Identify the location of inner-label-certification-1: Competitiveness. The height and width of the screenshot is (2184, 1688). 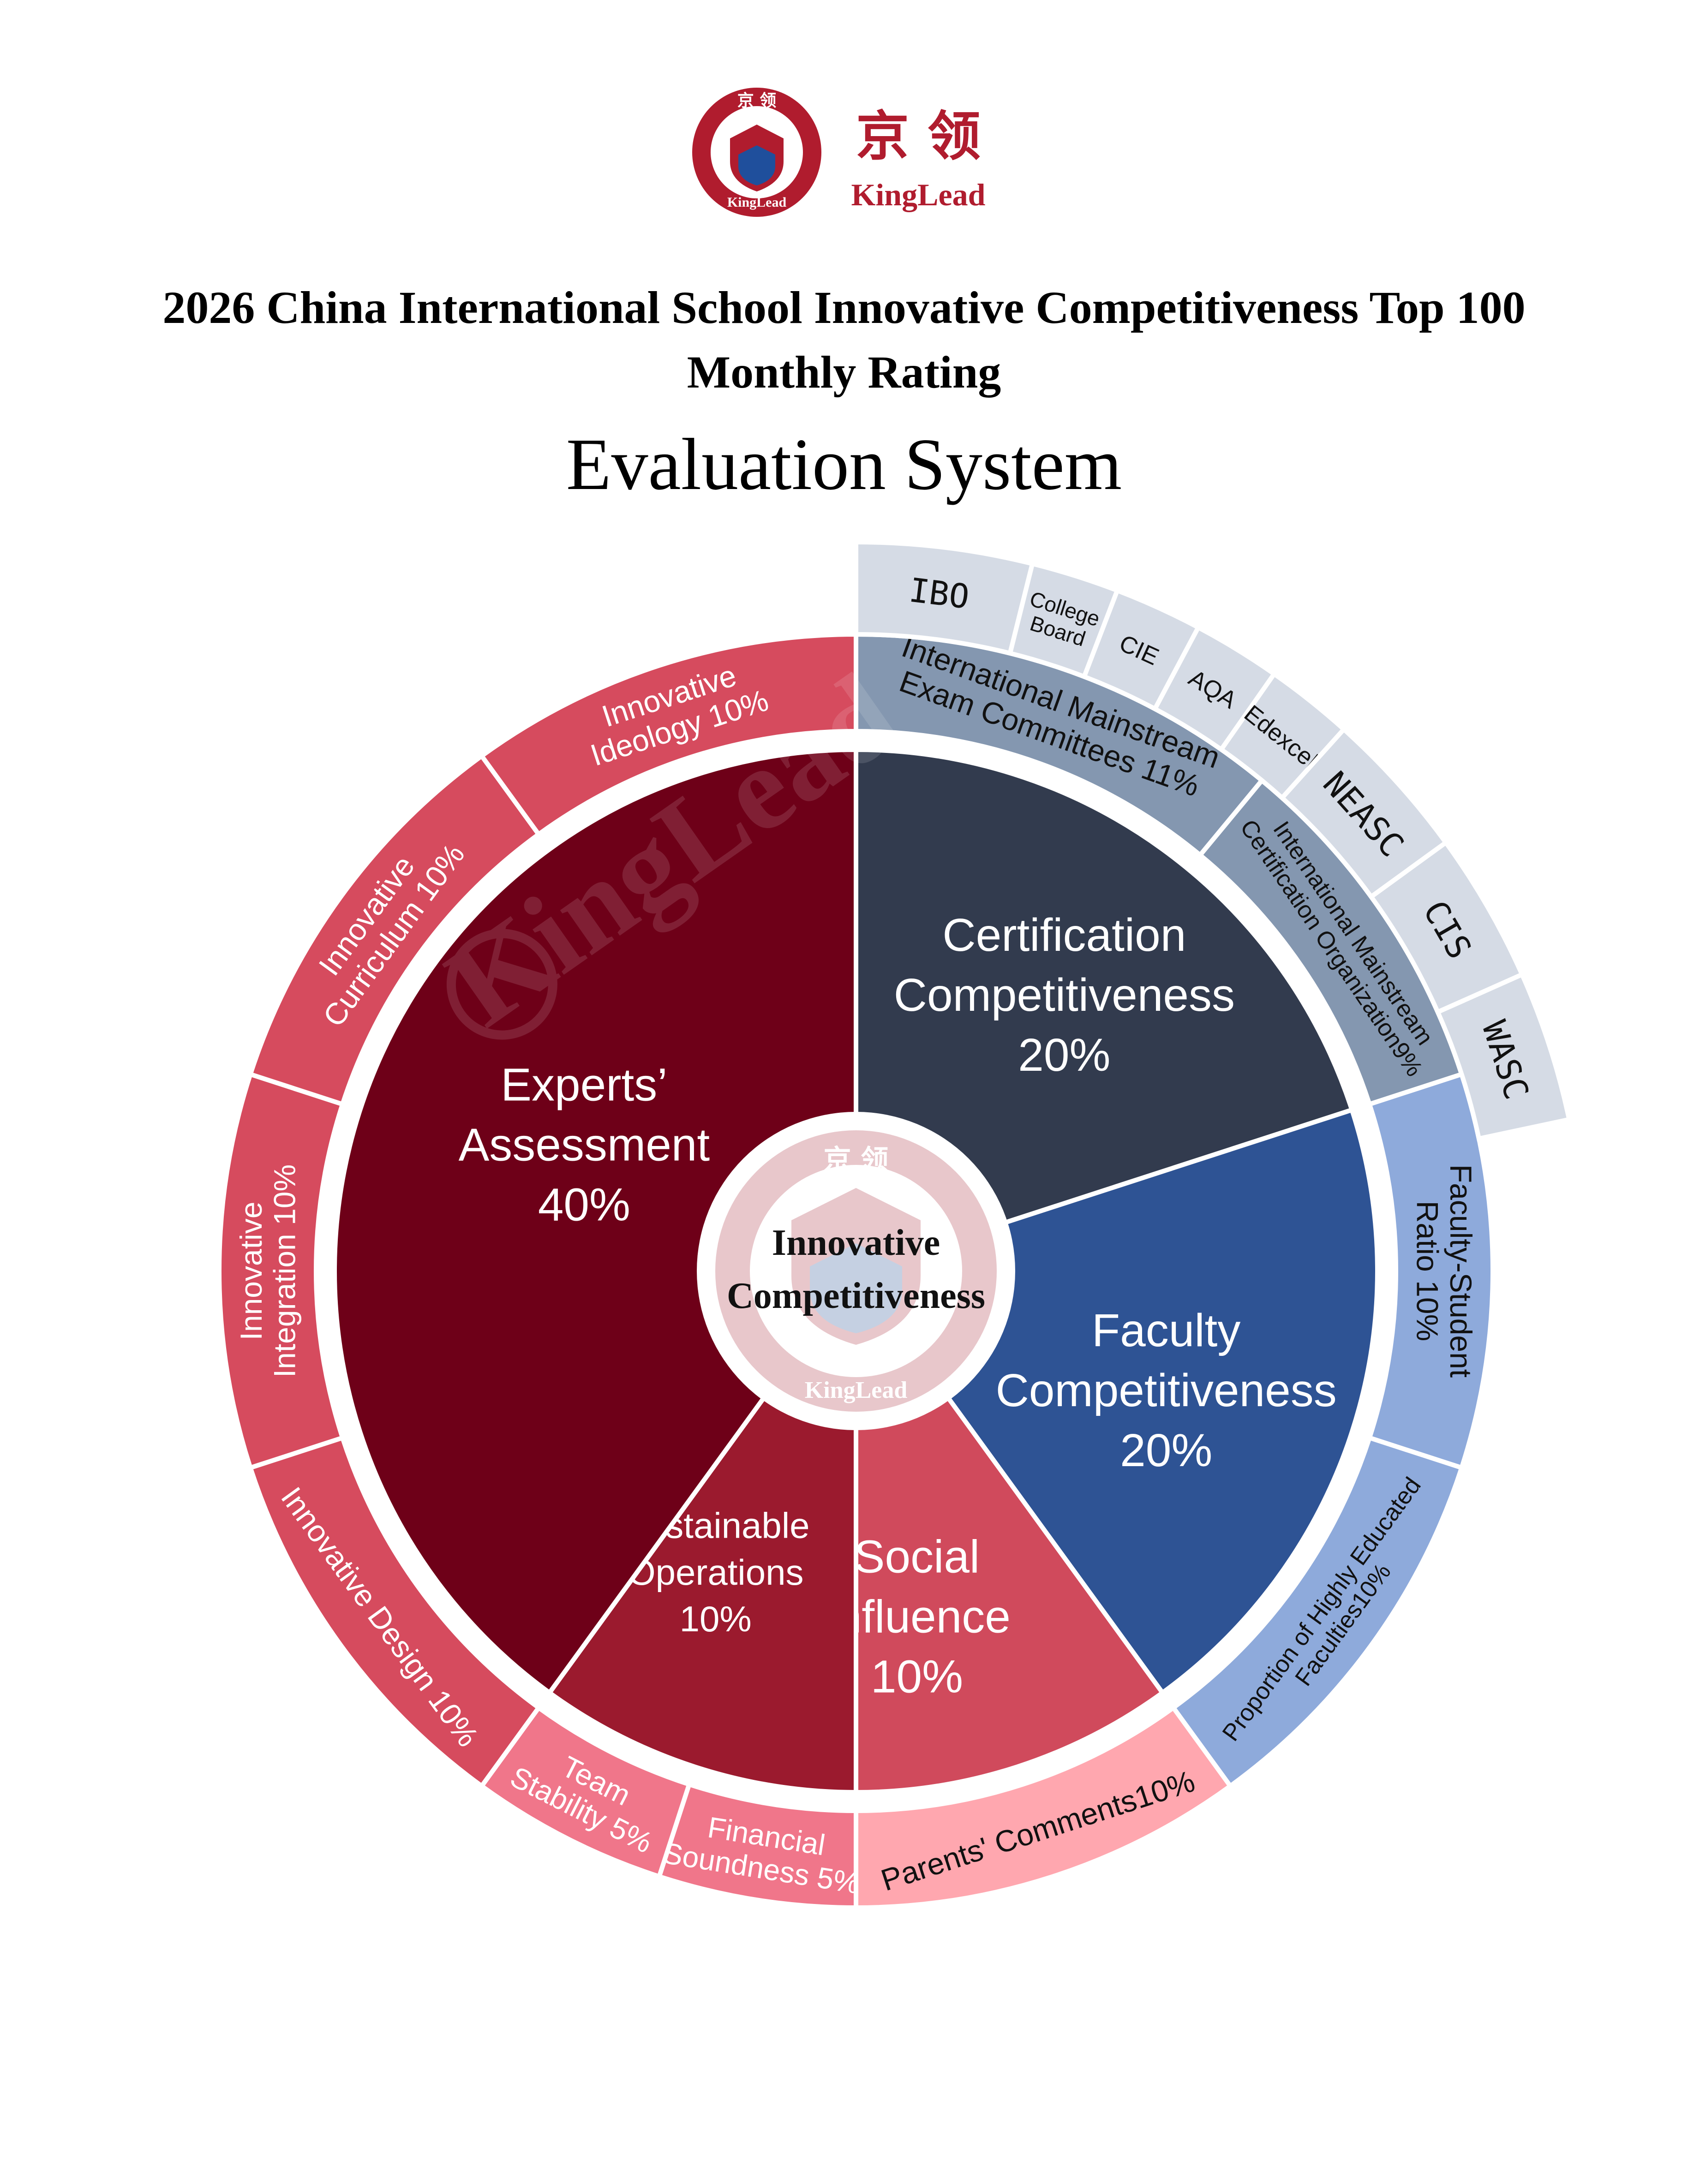
(1064, 995).